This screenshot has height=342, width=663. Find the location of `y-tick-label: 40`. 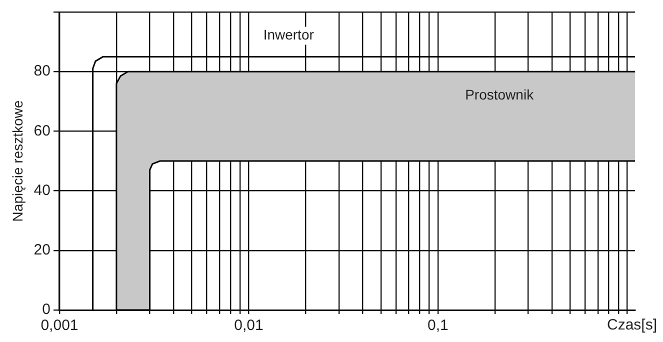

y-tick-label: 40 is located at coordinates (42, 190).